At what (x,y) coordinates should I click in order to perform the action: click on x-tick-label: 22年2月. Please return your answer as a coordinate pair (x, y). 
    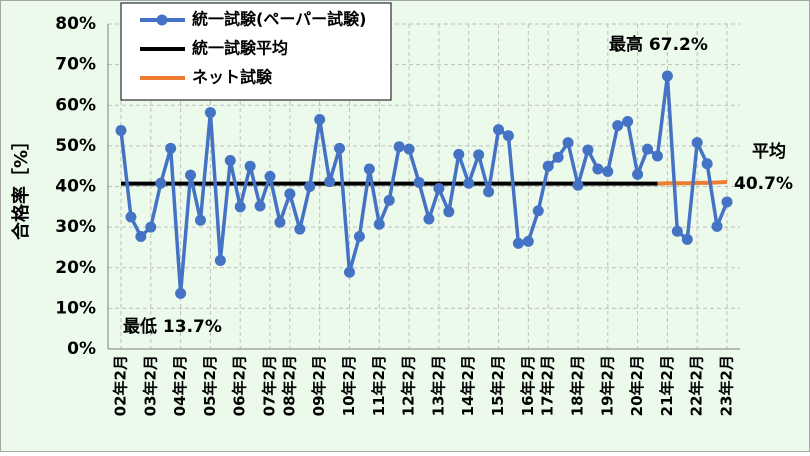
    Looking at the image, I should click on (697, 385).